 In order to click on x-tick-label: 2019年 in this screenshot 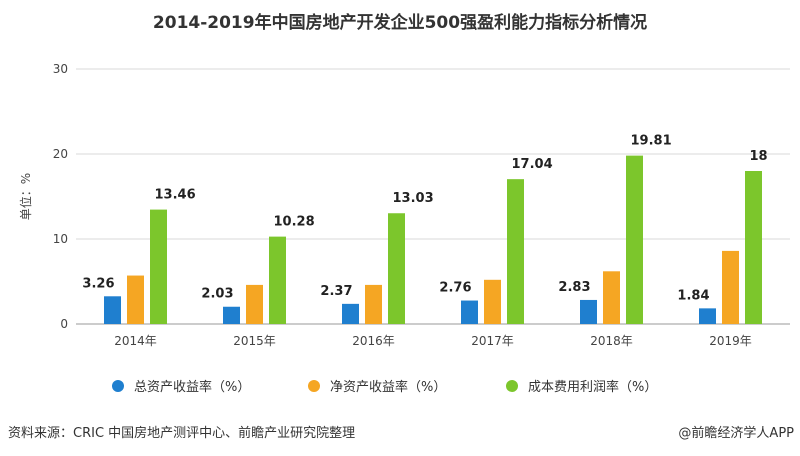, I will do `click(730, 341)`.